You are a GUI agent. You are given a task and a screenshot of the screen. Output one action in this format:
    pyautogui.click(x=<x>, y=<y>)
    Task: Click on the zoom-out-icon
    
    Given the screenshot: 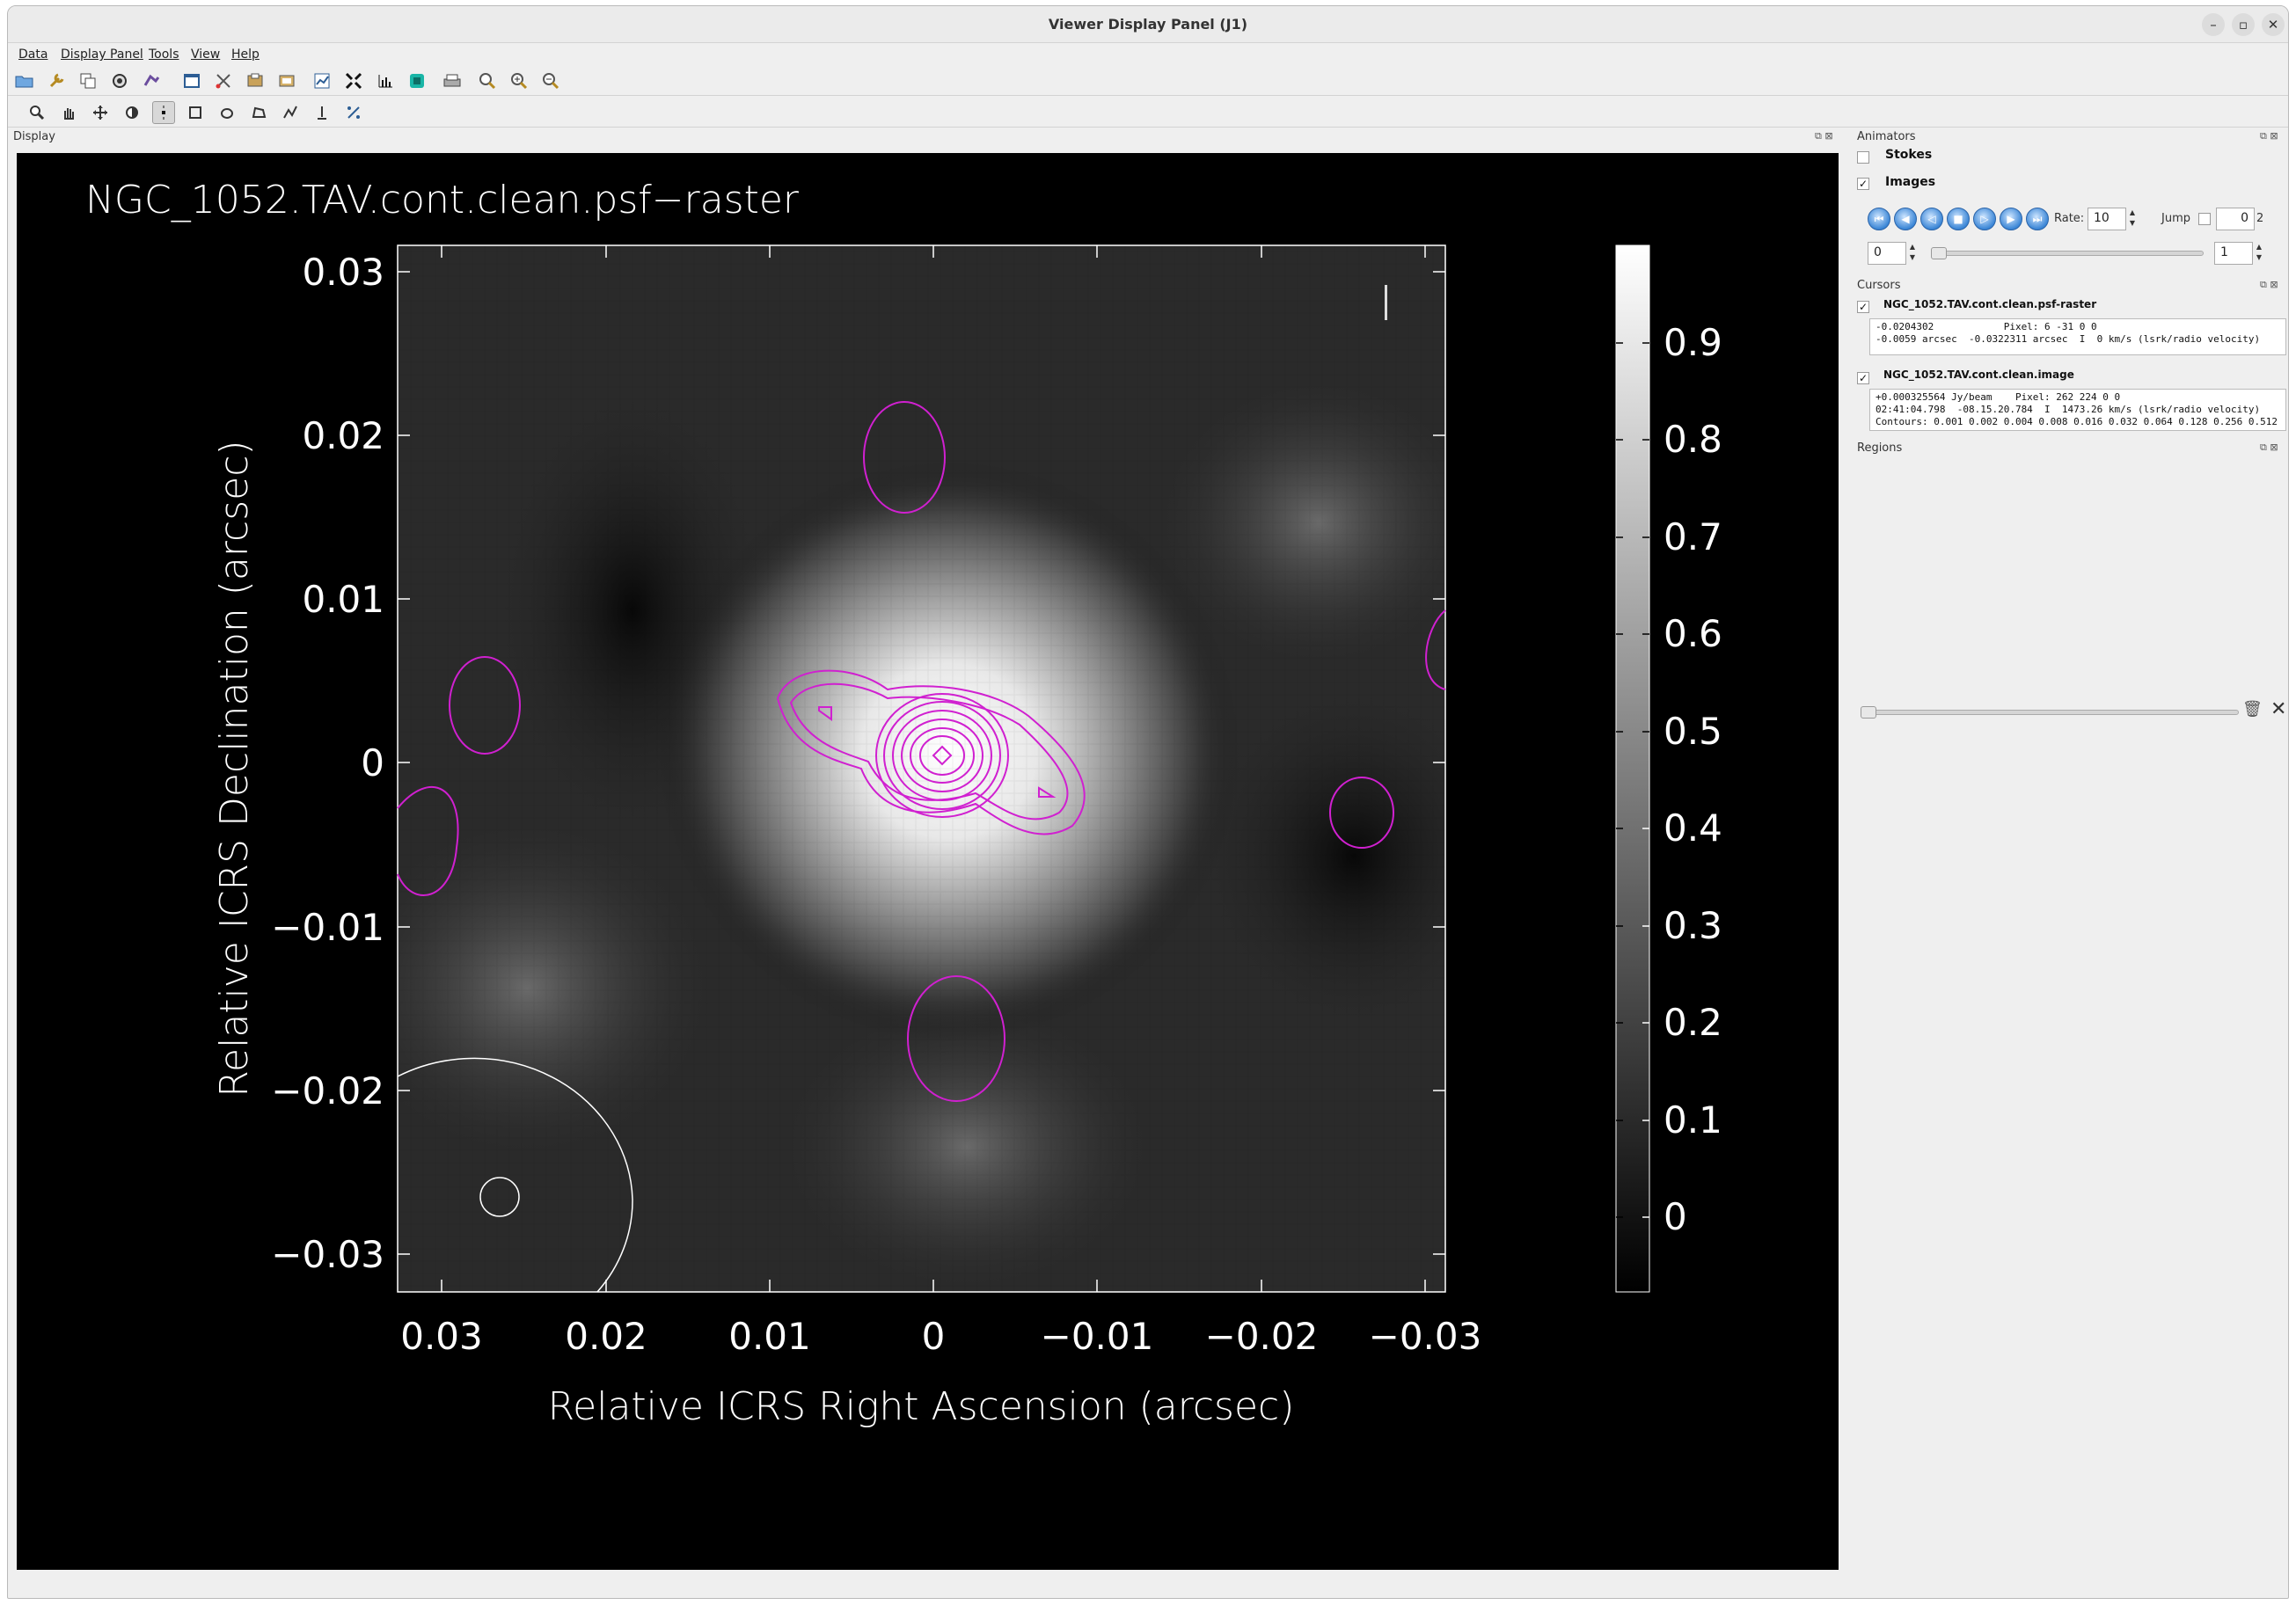 What is the action you would take?
    pyautogui.click(x=550, y=81)
    